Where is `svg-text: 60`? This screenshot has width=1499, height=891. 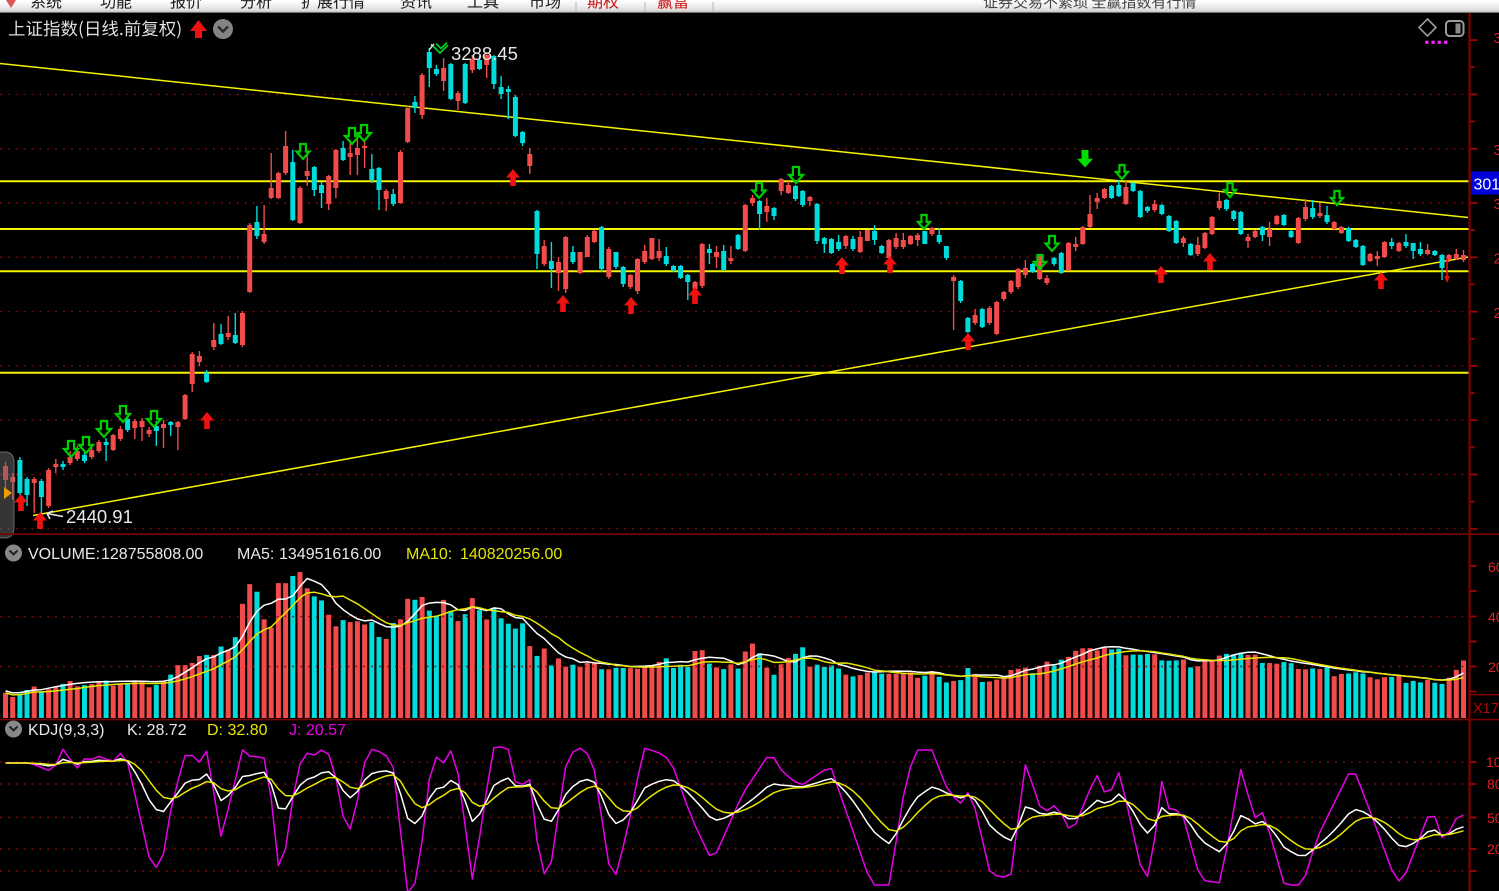
svg-text: 60 is located at coordinates (1493, 567).